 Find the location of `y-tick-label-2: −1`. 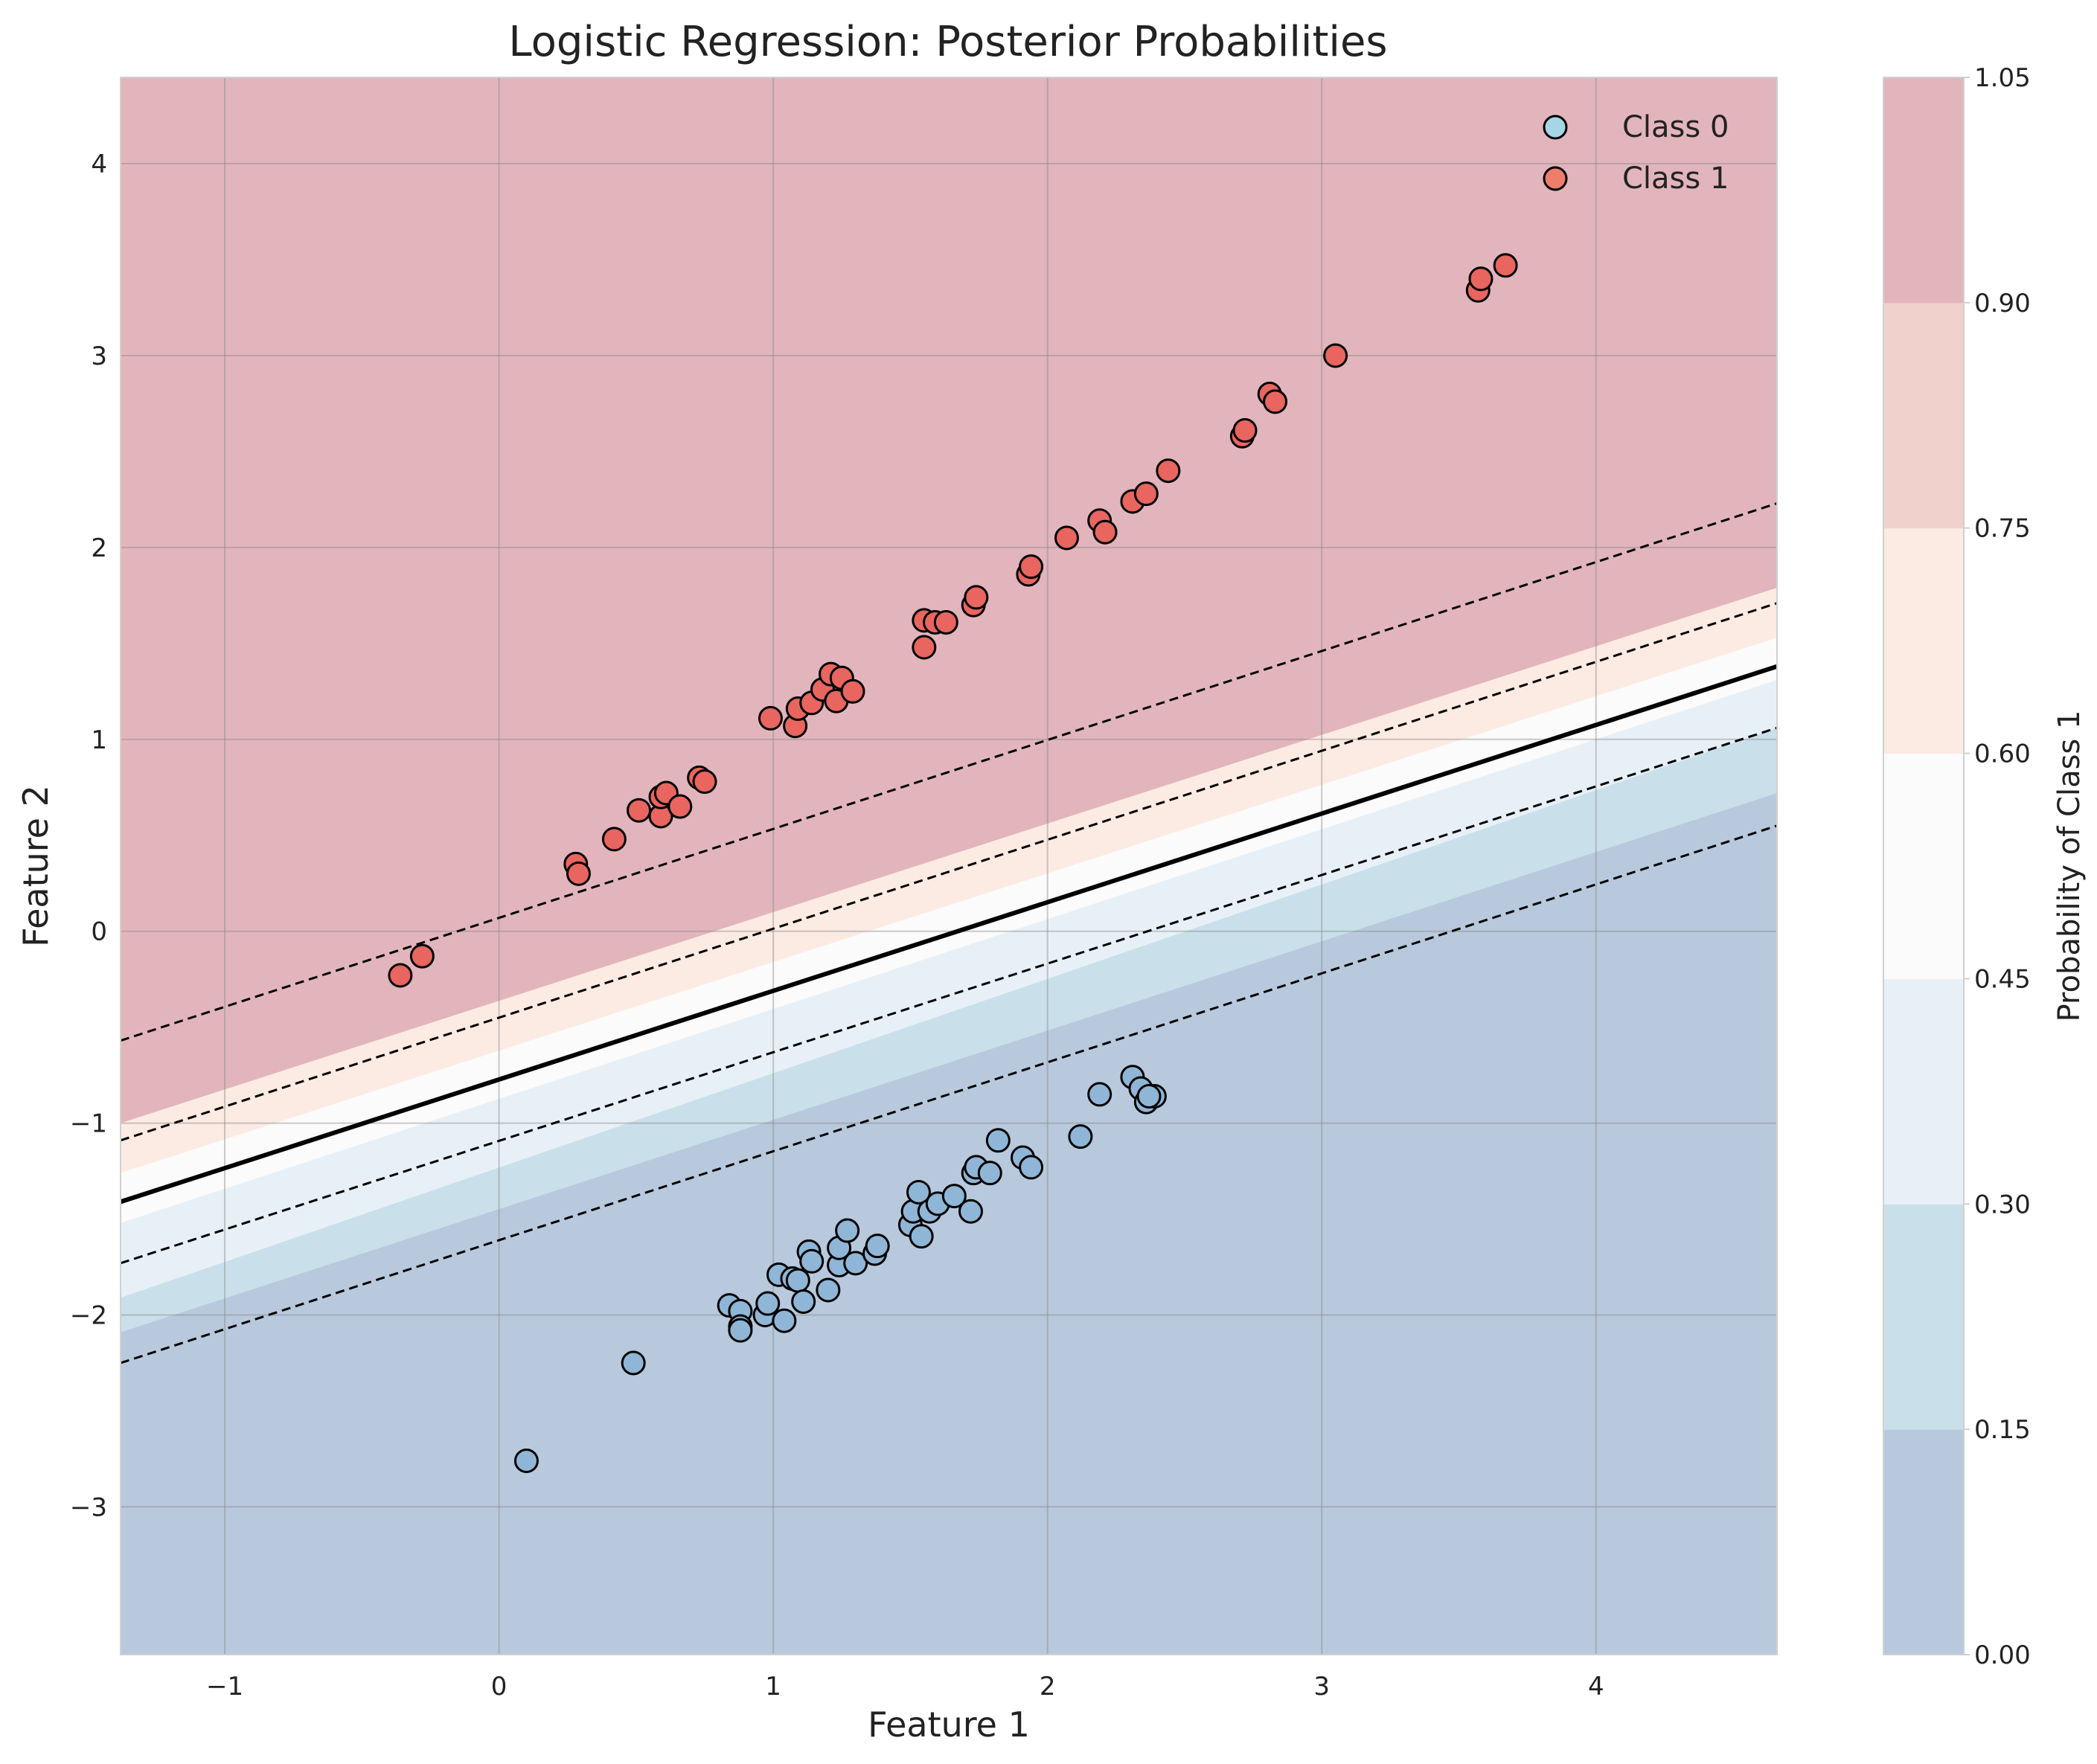

y-tick-label-2: −1 is located at coordinates (88, 1124).